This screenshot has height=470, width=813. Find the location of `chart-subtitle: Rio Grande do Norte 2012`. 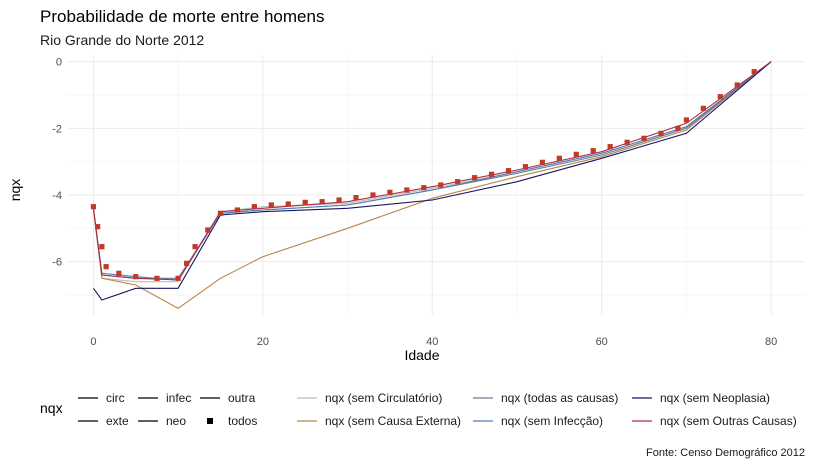

chart-subtitle: Rio Grande do Norte 2012 is located at coordinates (122, 40).